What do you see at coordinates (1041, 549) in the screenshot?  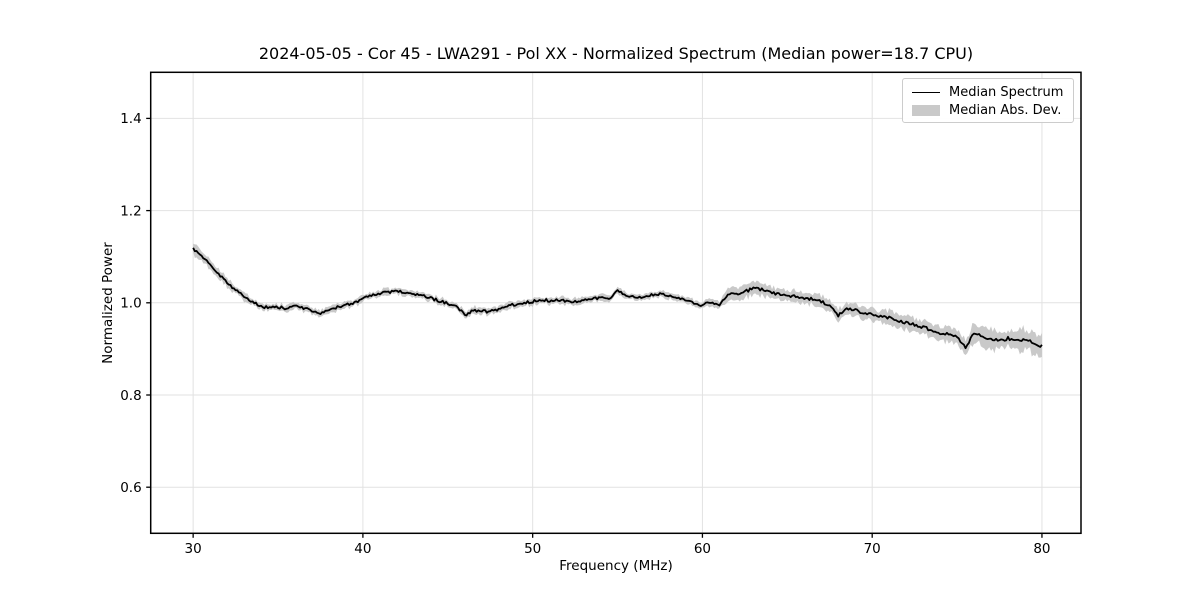 I see `x-tick-label: 80` at bounding box center [1041, 549].